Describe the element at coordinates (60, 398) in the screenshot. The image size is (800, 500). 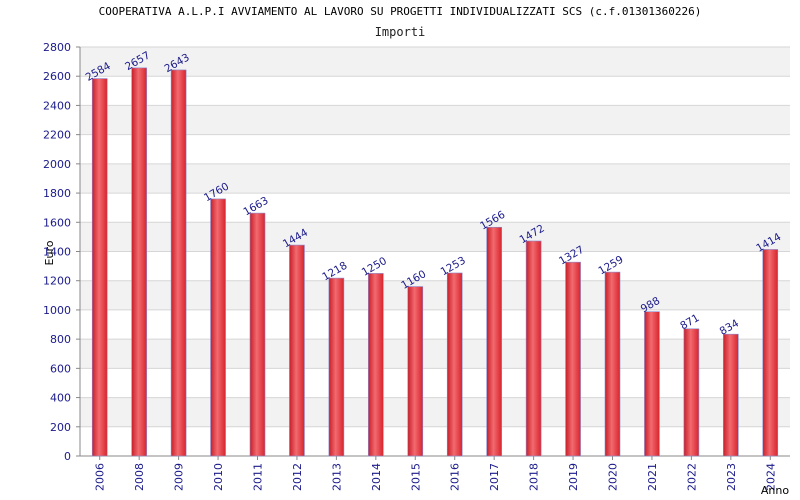
I see `y-tick-label: 400` at that location.